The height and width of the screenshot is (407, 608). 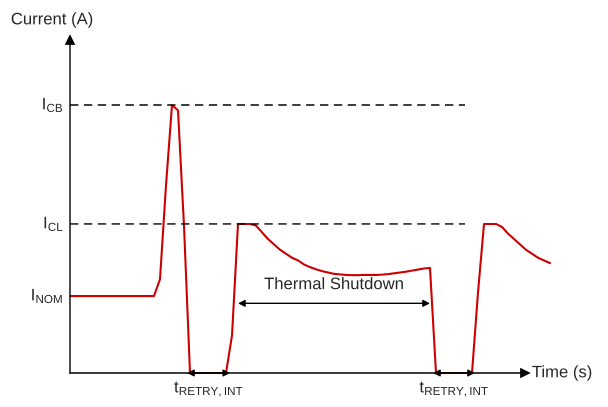 I want to click on x-axis-title: Time (s), so click(x=562, y=373).